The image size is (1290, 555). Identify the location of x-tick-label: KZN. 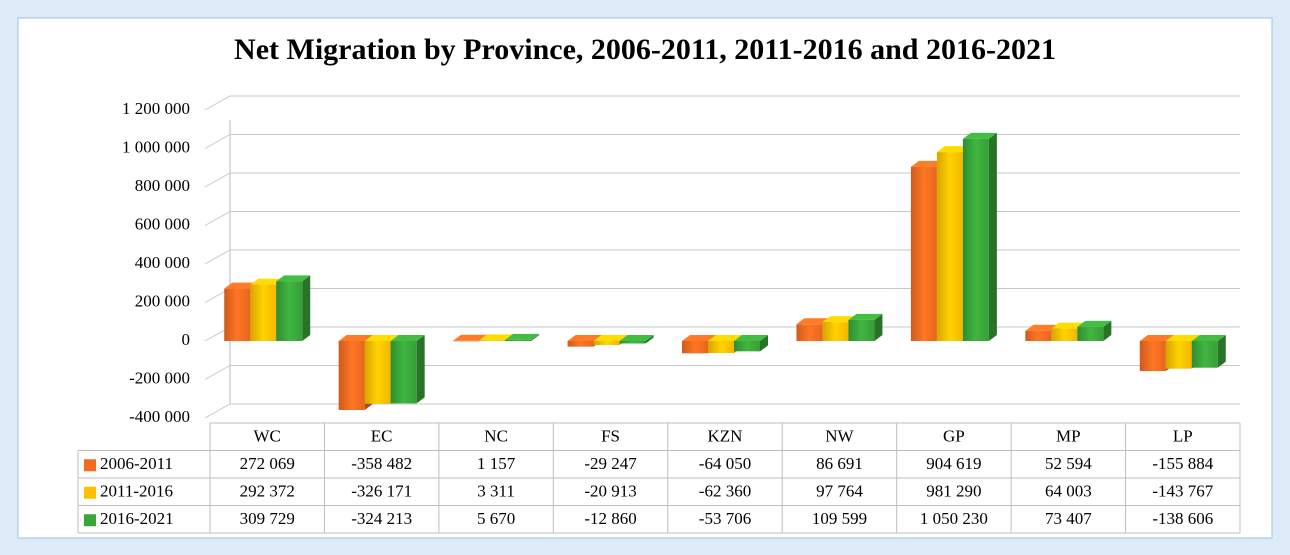
(725, 436).